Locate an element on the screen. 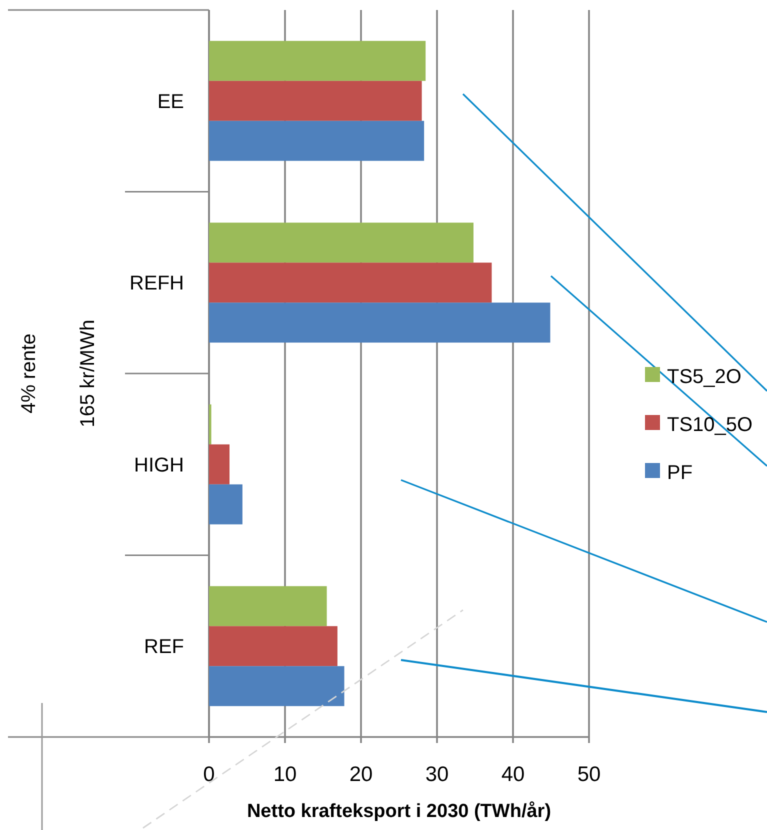 The height and width of the screenshot is (830, 767). y-tick-label: HIGH is located at coordinates (159, 465).